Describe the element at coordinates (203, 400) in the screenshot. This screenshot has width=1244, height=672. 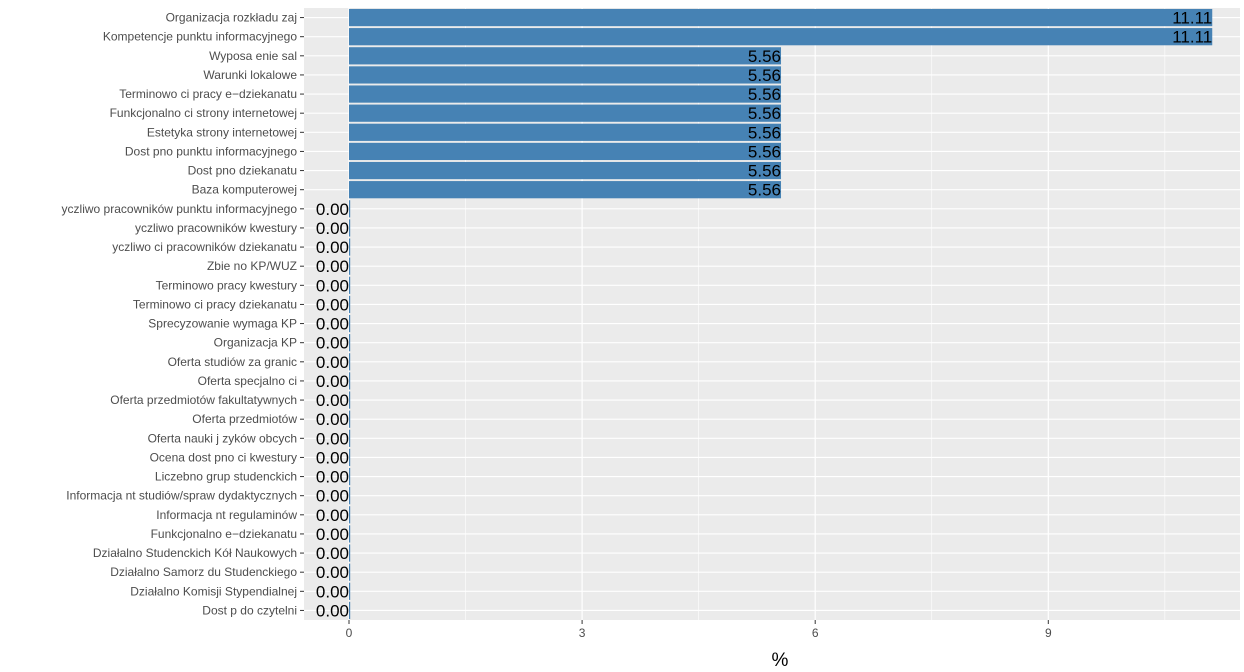
I see `category-label: Oferta przedmiotów fakultatywnych` at that location.